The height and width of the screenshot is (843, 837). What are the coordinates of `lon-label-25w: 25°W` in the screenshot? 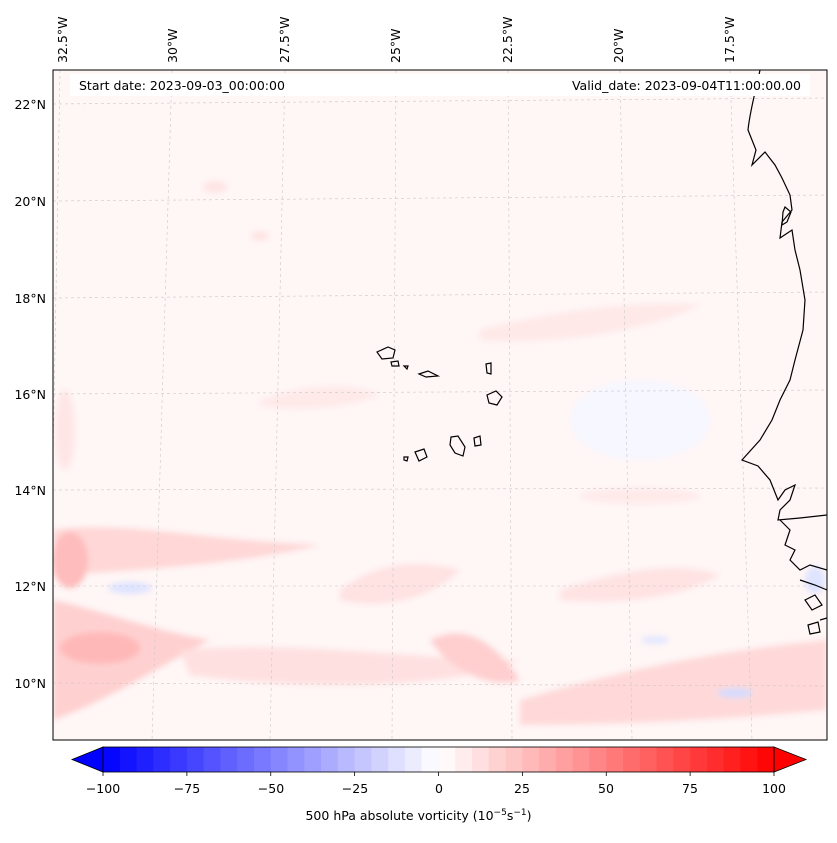 It's located at (395, 45).